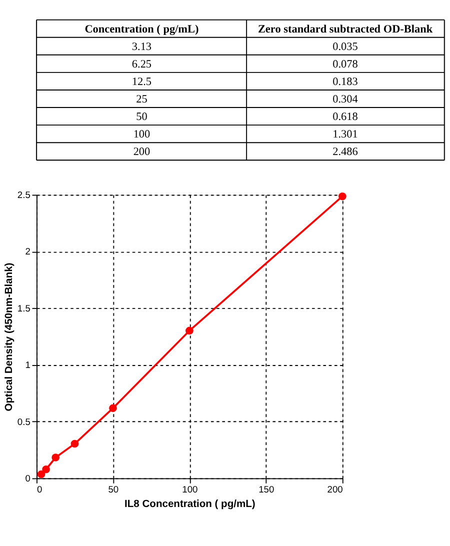 This screenshot has width=450, height=546. I want to click on x-tick-label: 0, so click(39, 489).